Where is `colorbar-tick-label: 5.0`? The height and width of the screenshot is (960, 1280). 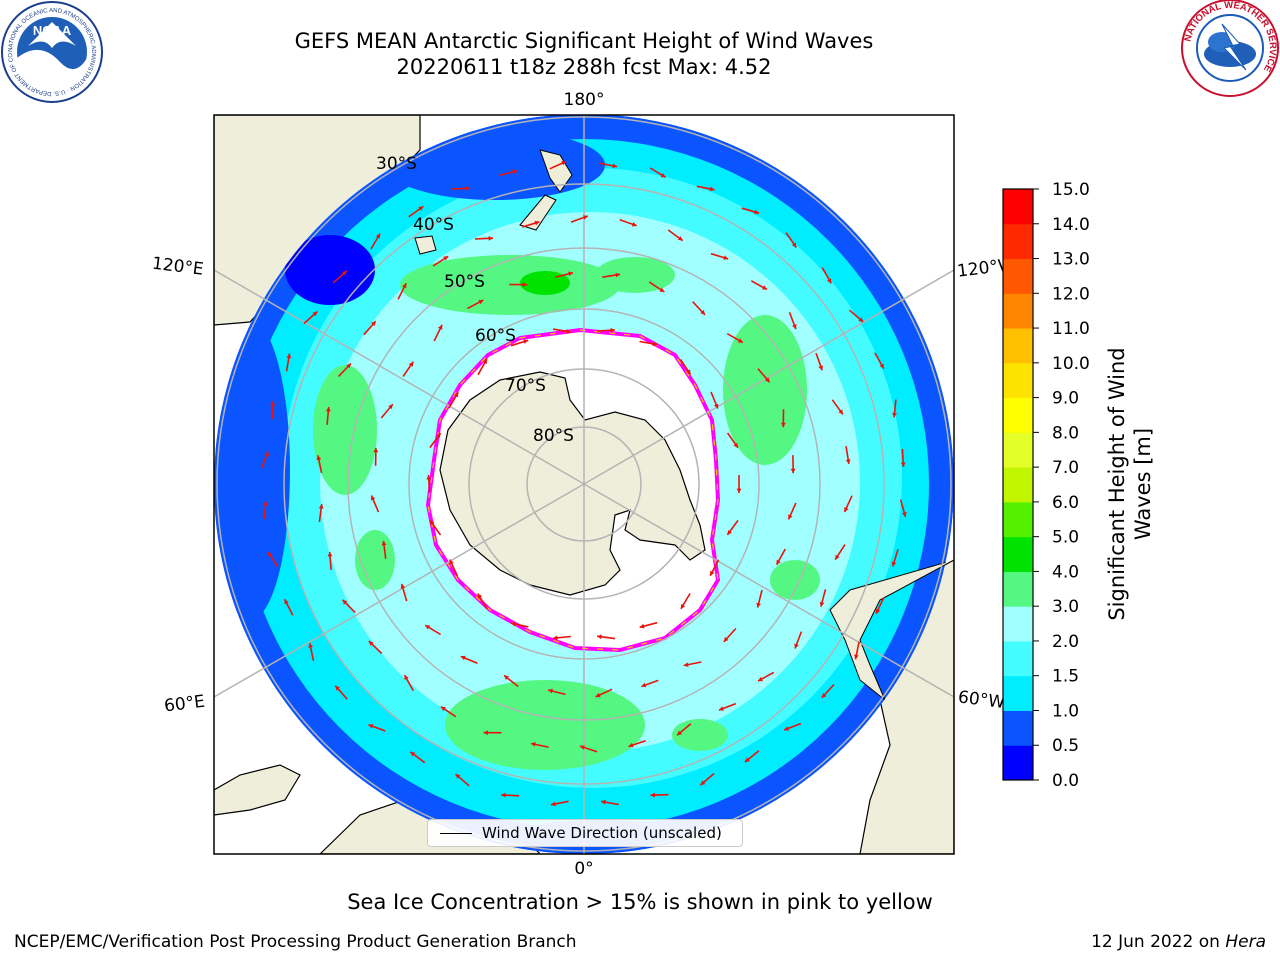 colorbar-tick-label: 5.0 is located at coordinates (1065, 538).